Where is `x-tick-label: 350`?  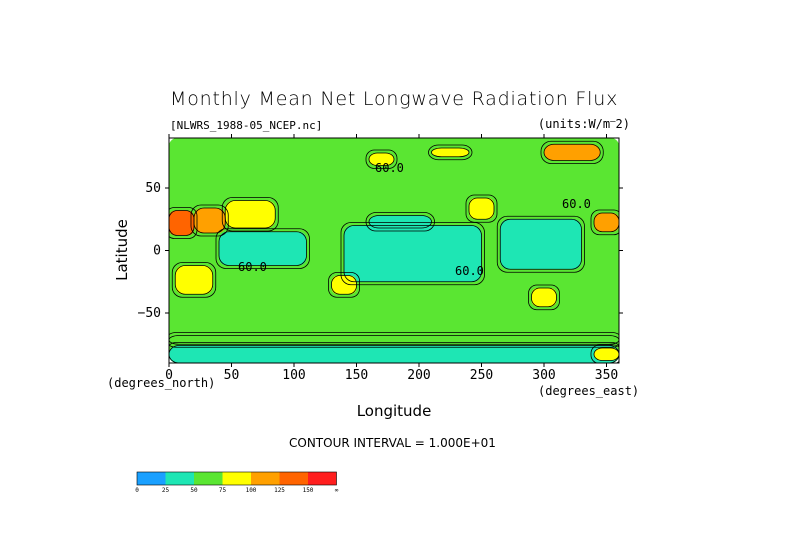 x-tick-label: 350 is located at coordinates (606, 375).